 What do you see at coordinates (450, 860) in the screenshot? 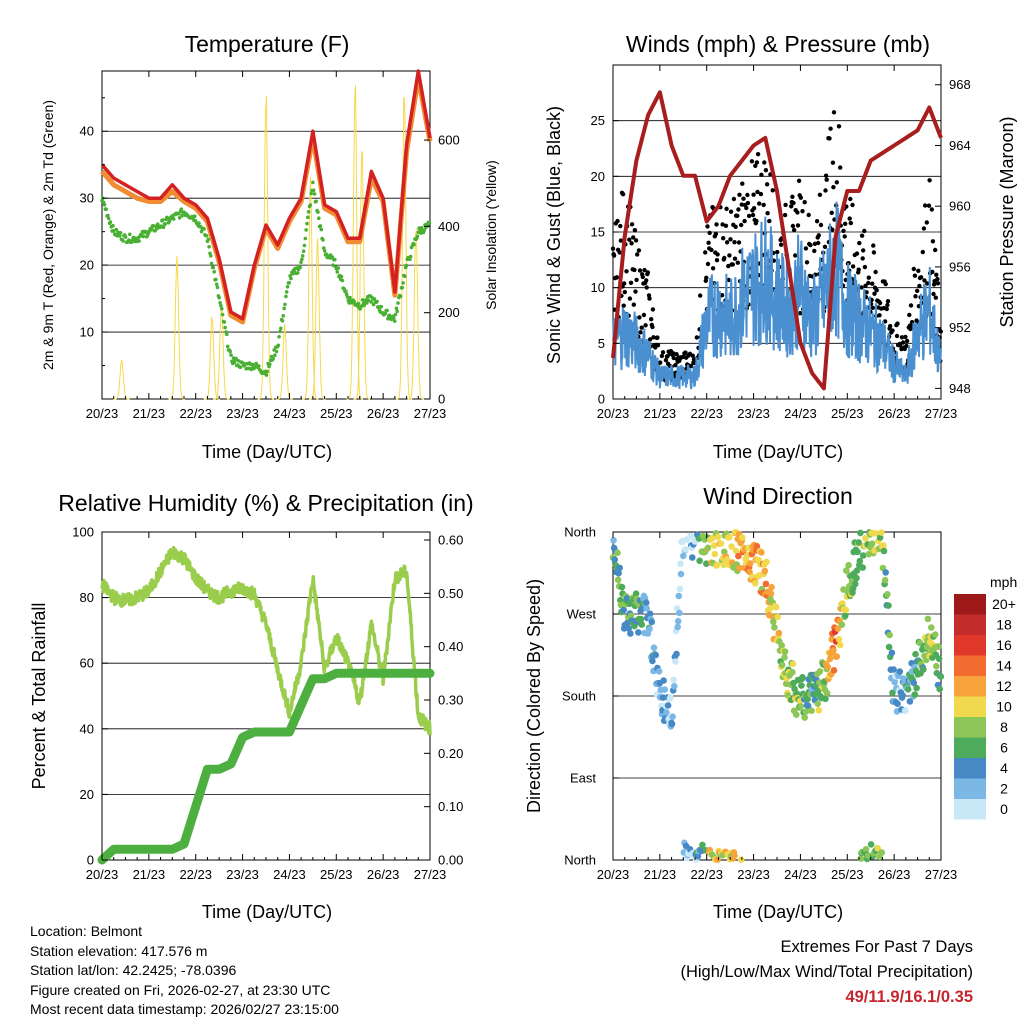
I see `y2-tick-label: 0.00` at bounding box center [450, 860].